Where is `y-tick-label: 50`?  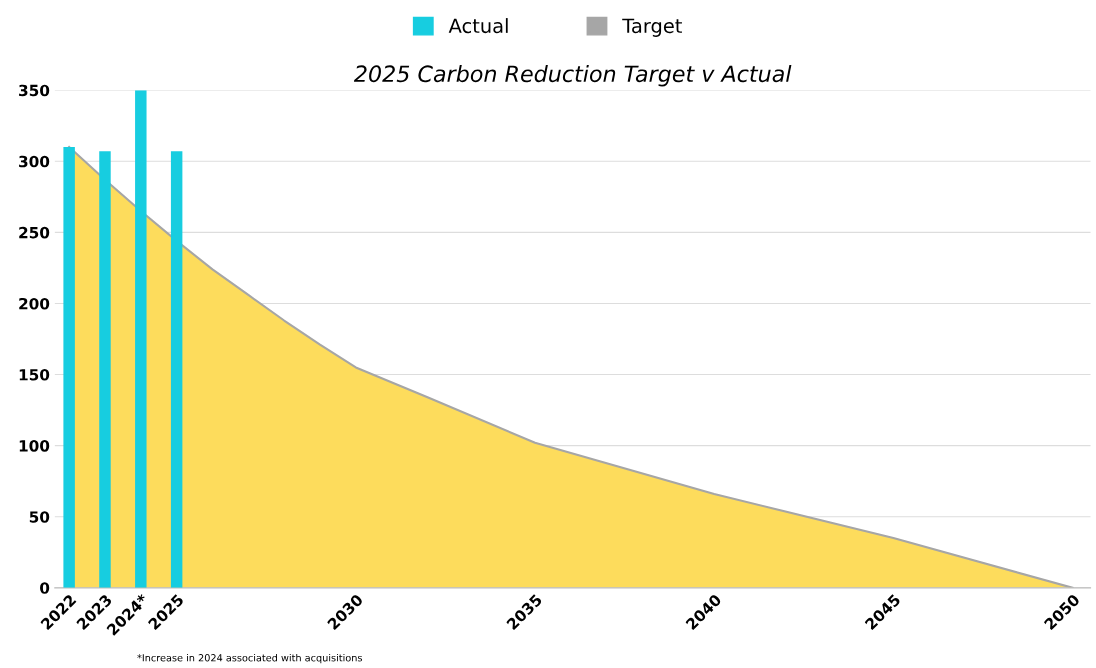
y-tick-label: 50 is located at coordinates (39, 517).